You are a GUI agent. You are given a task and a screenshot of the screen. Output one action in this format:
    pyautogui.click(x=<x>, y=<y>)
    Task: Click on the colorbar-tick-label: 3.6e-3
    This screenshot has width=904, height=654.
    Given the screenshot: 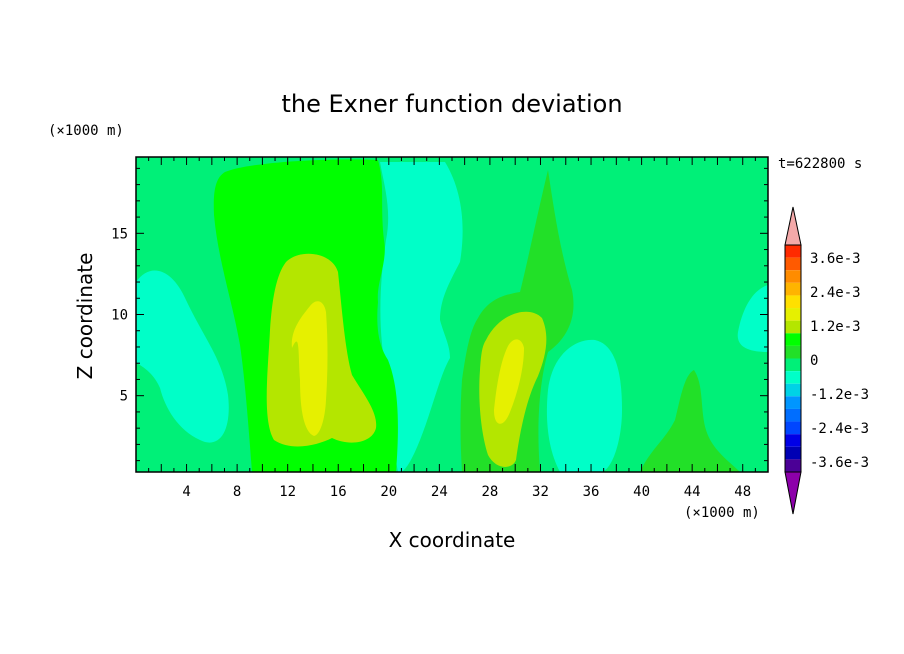 What is the action you would take?
    pyautogui.click(x=835, y=259)
    